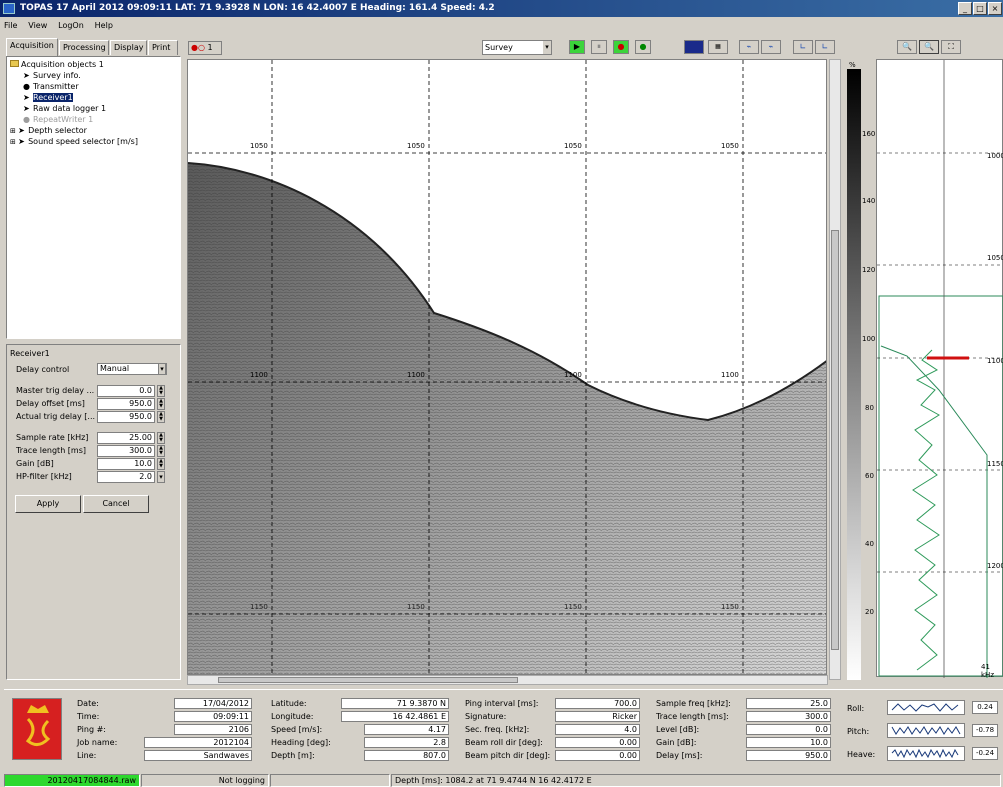 The height and width of the screenshot is (787, 1003). Describe the element at coordinates (621, 47) in the screenshot. I see `record-icon: ●` at that location.